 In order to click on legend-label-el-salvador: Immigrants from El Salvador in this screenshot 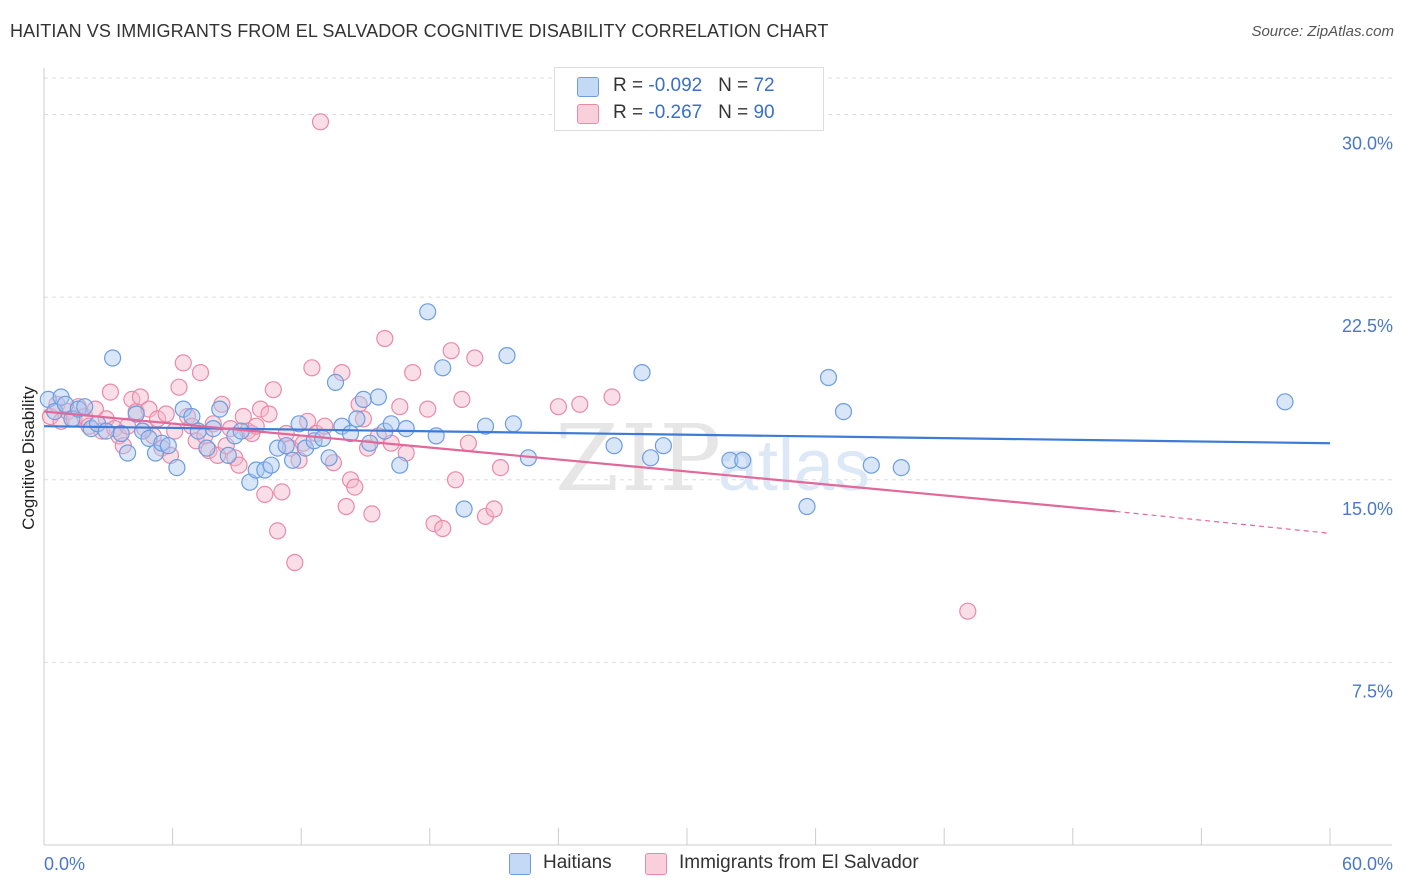, I will do `click(799, 862)`.